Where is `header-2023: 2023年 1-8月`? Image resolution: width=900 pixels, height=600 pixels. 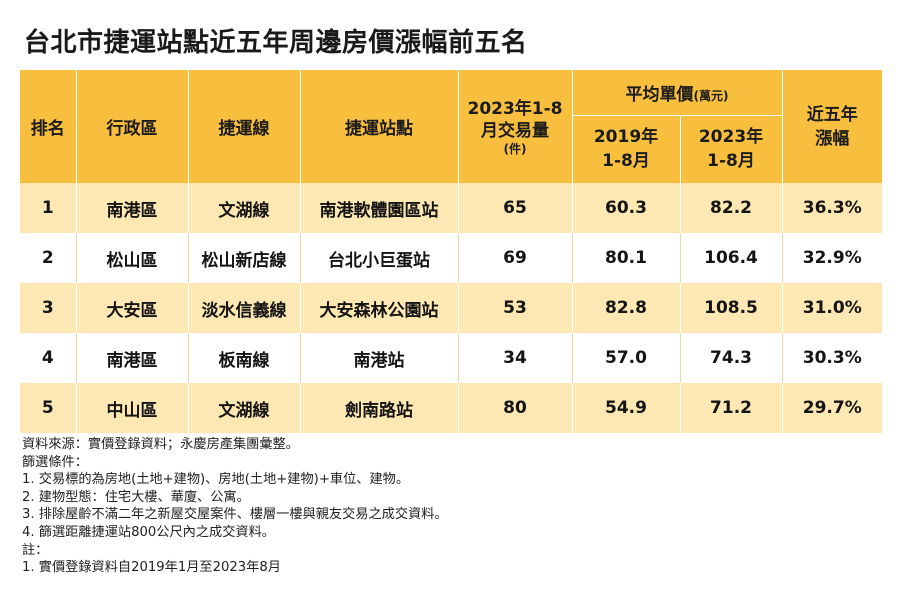 header-2023: 2023年 1-8月 is located at coordinates (731, 149).